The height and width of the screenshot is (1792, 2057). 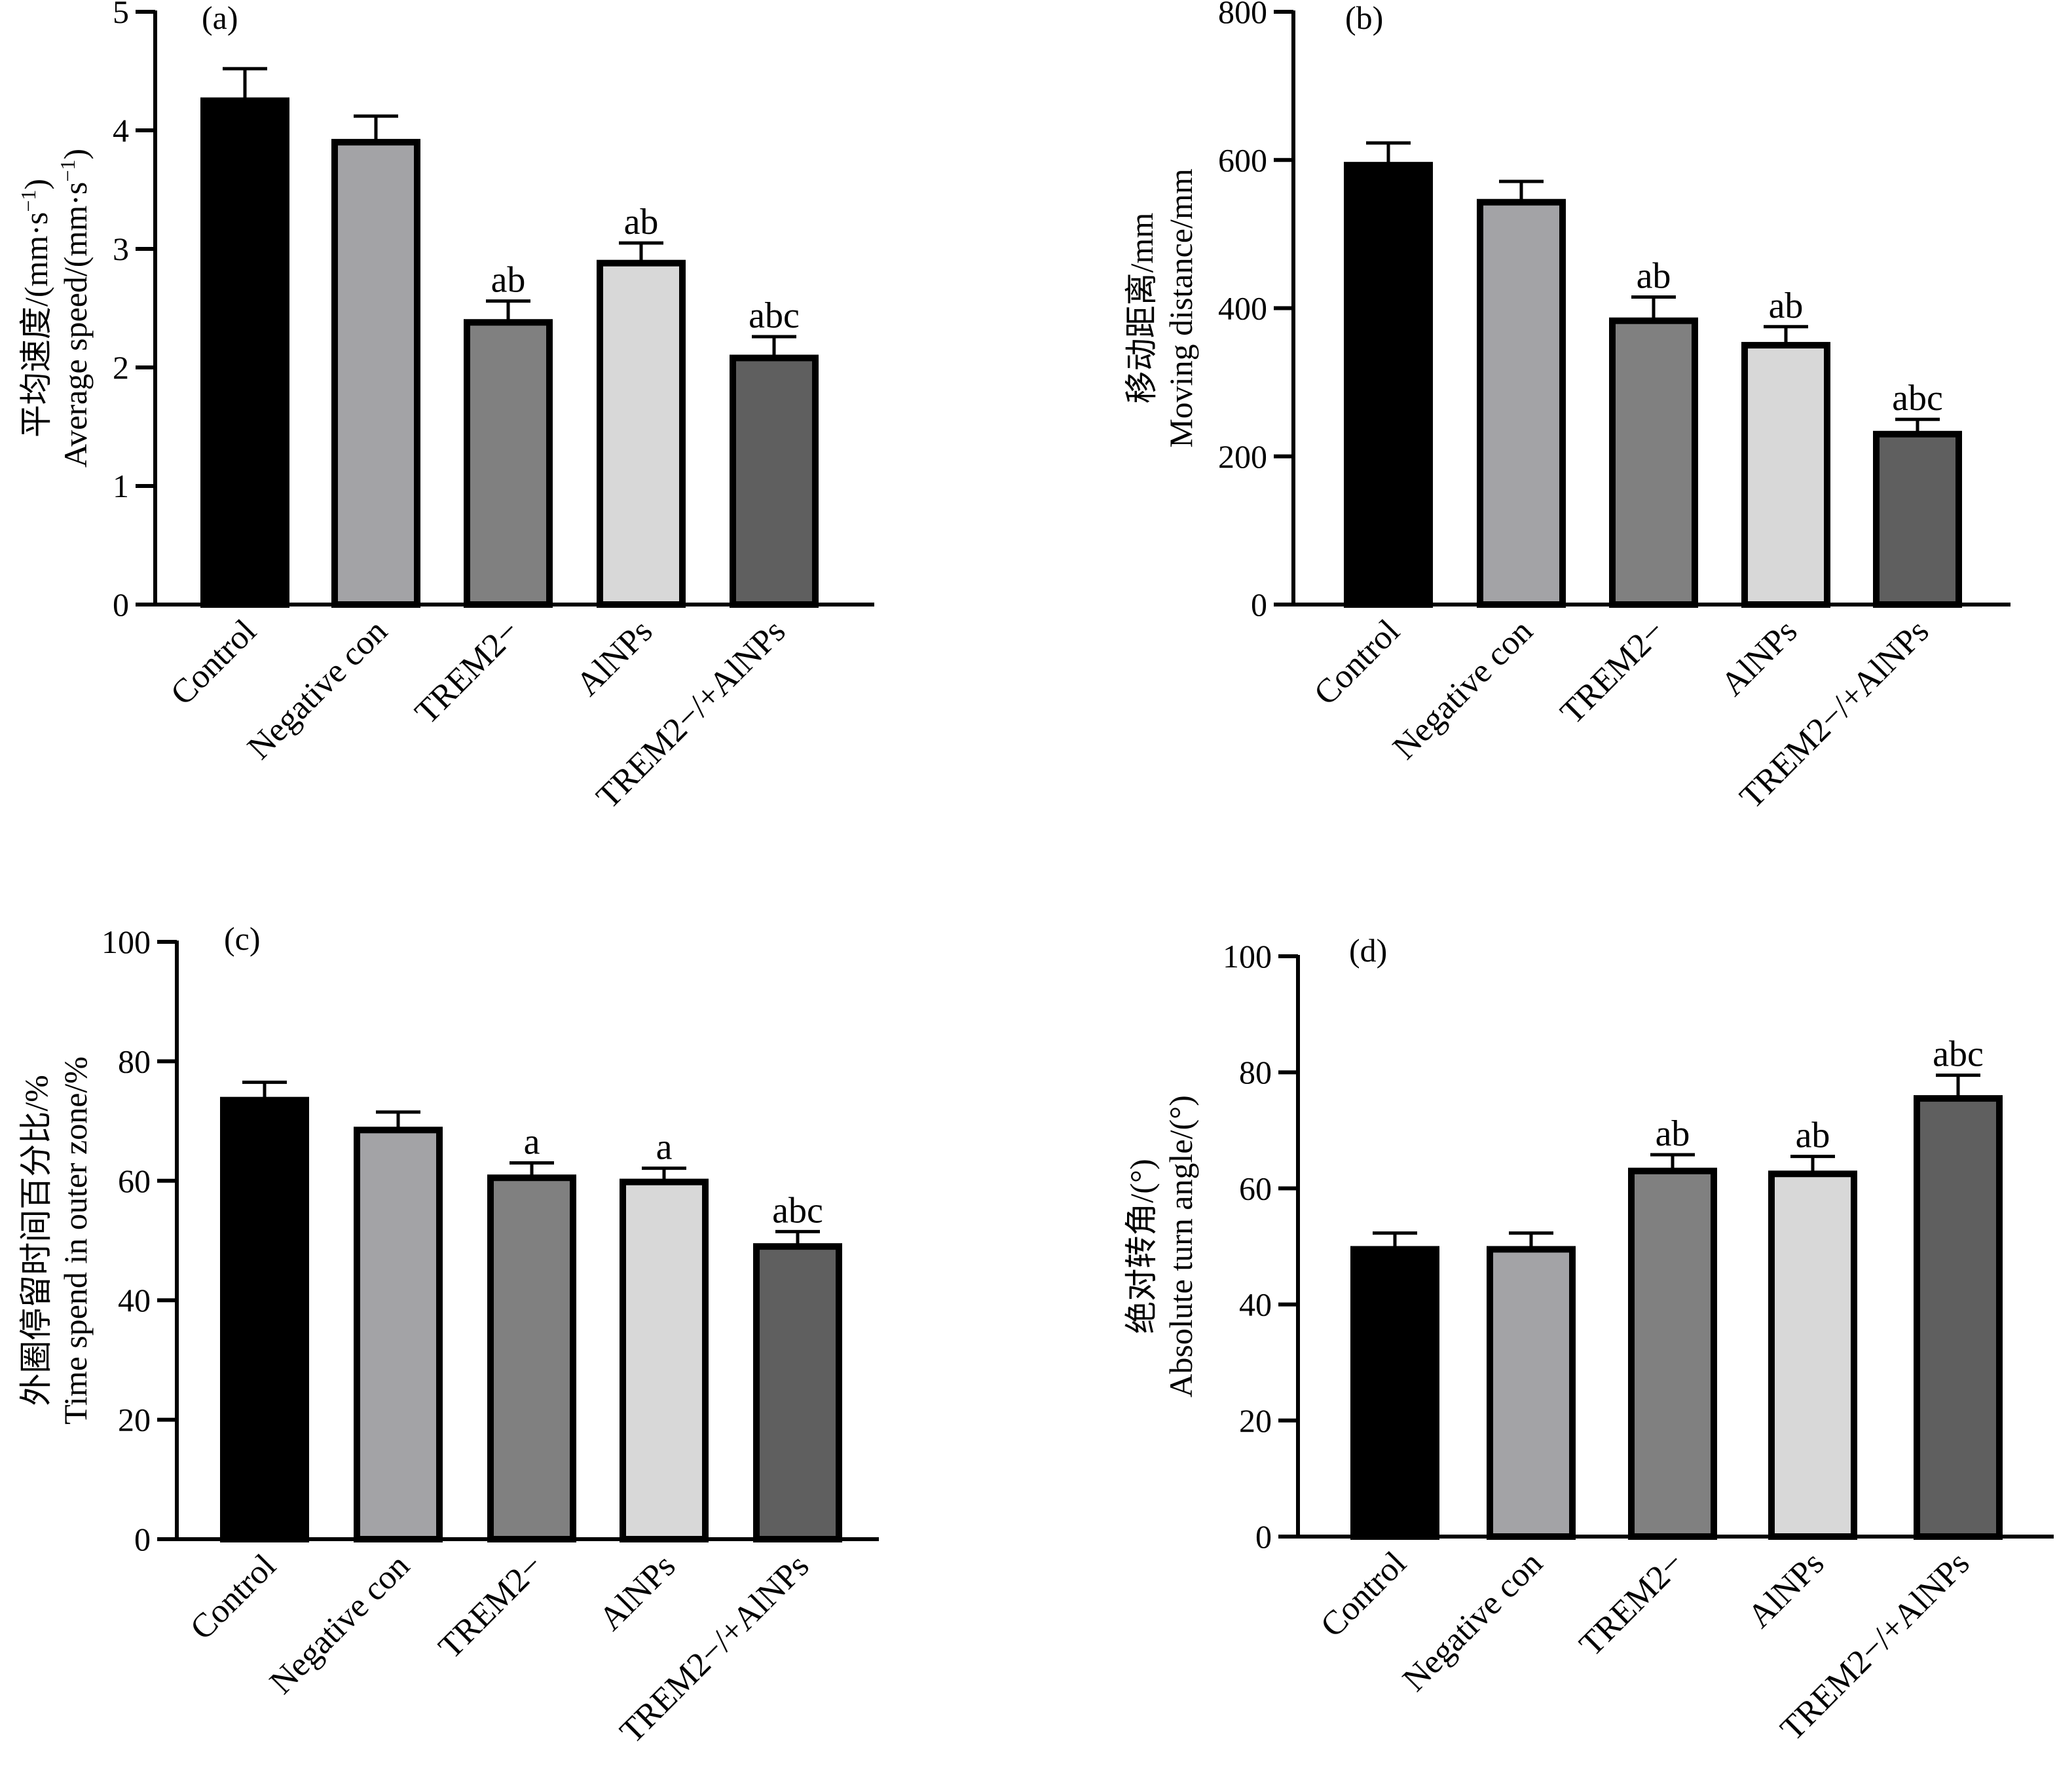 What do you see at coordinates (75, 1240) in the screenshot?
I see `y-axis-label-en: Time spend in outer zone/%` at bounding box center [75, 1240].